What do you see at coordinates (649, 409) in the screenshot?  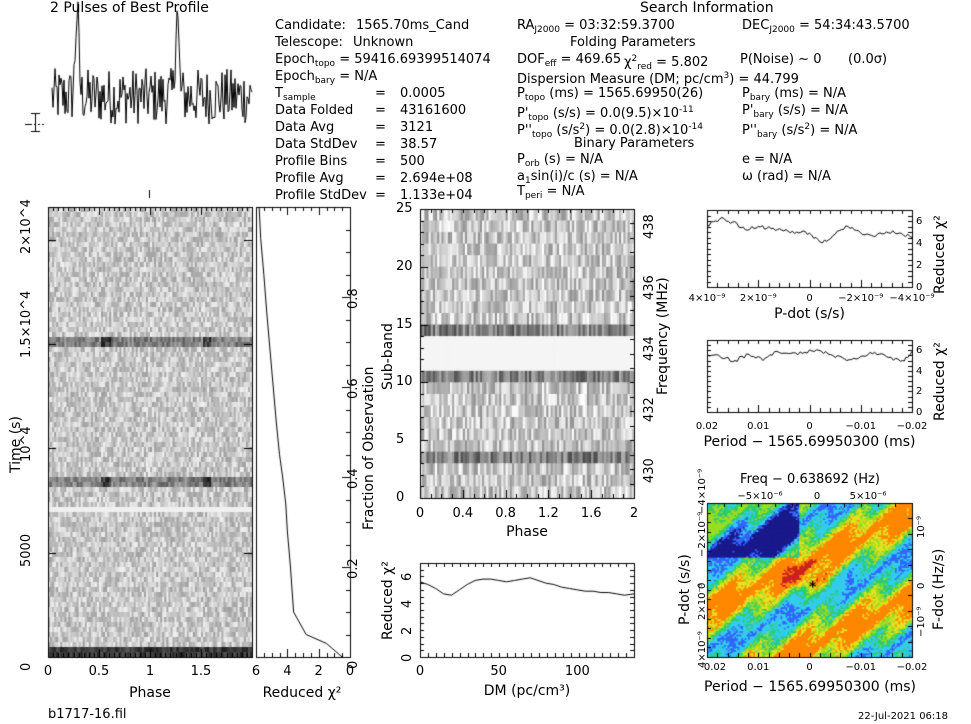 I see `freq-ytick: 432` at bounding box center [649, 409].